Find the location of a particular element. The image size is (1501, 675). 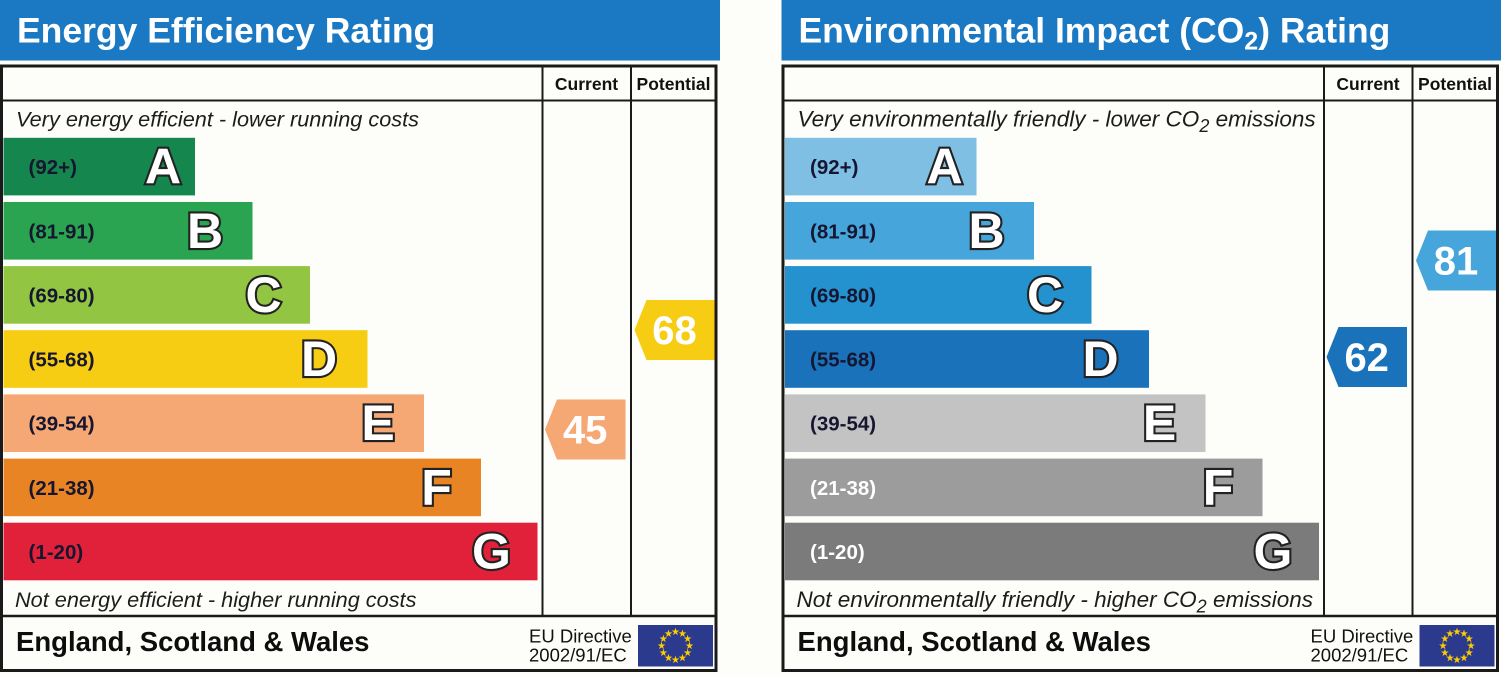

svg-text: 81 is located at coordinates (1456, 262).